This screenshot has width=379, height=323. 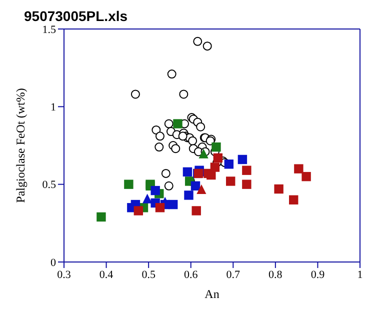 I want to click on x-tick-label: 0.6, so click(x=191, y=274).